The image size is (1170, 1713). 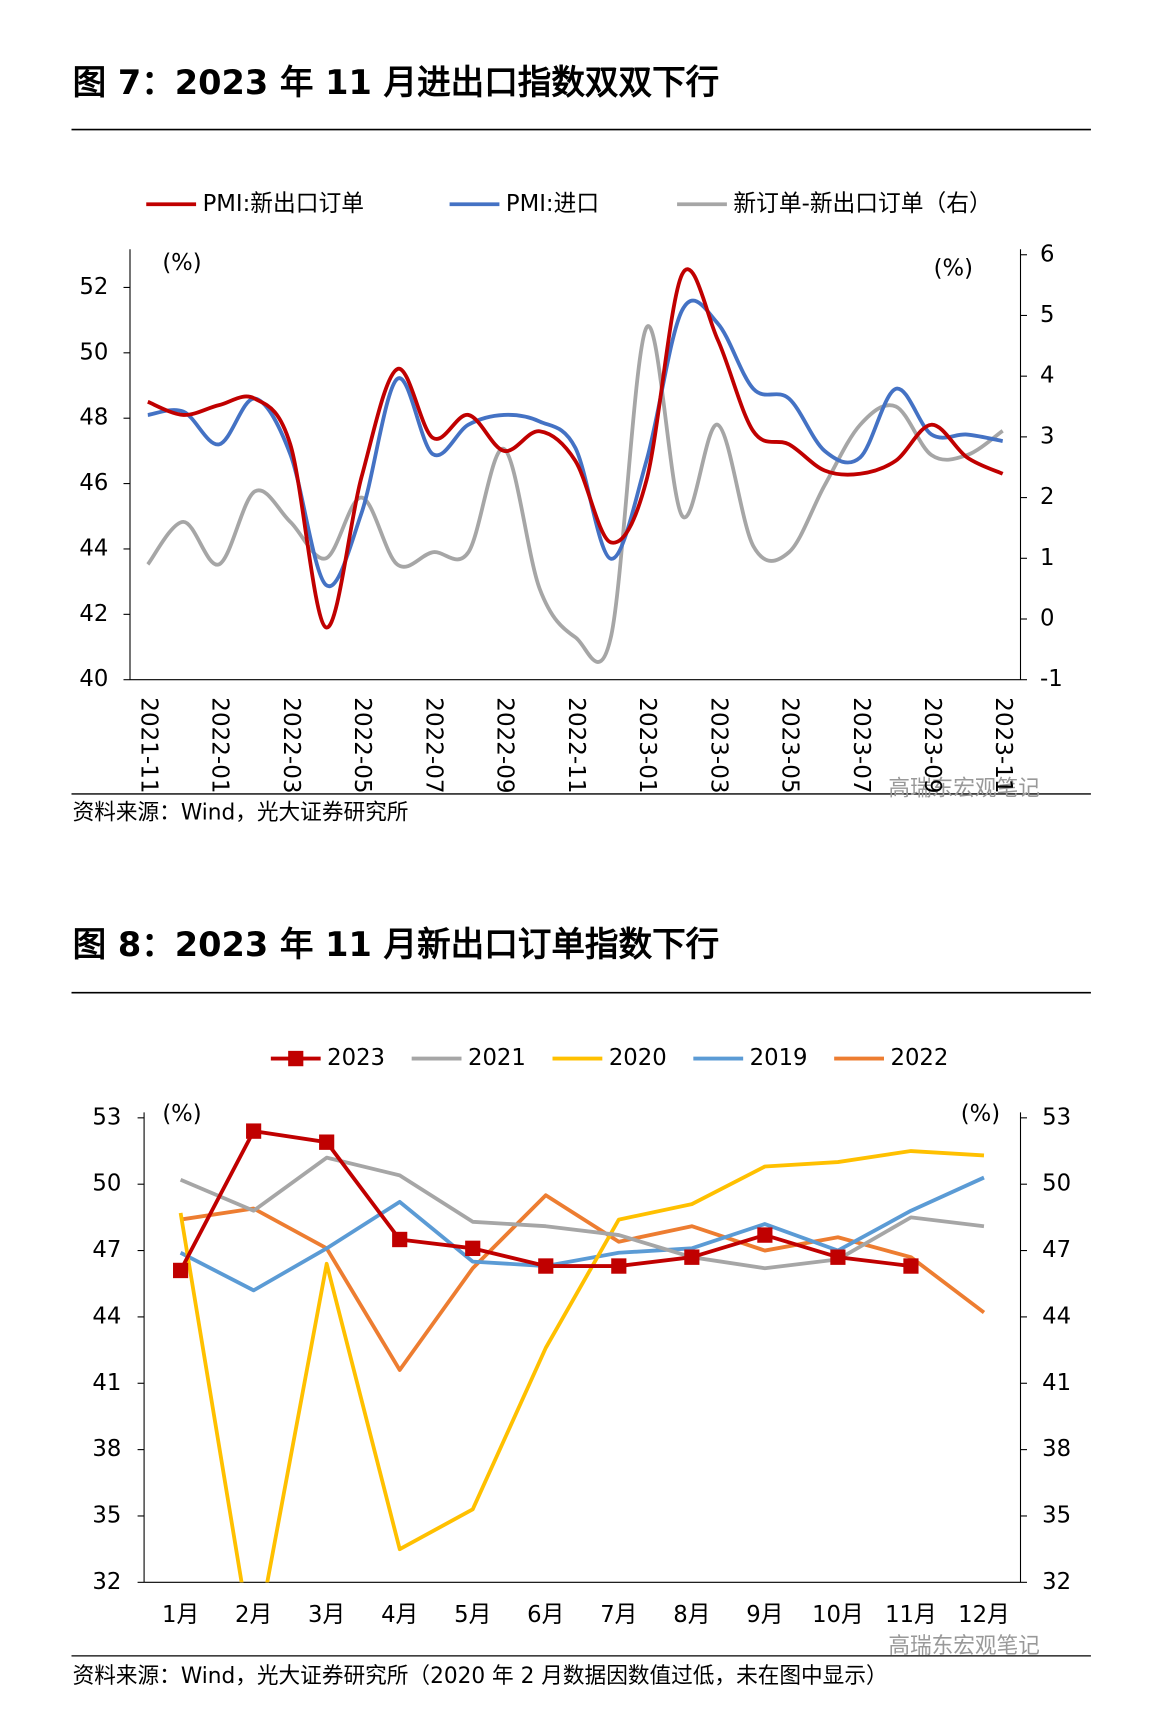 What do you see at coordinates (1056, 1582) in the screenshot?
I see `y2-tick-label: 32` at bounding box center [1056, 1582].